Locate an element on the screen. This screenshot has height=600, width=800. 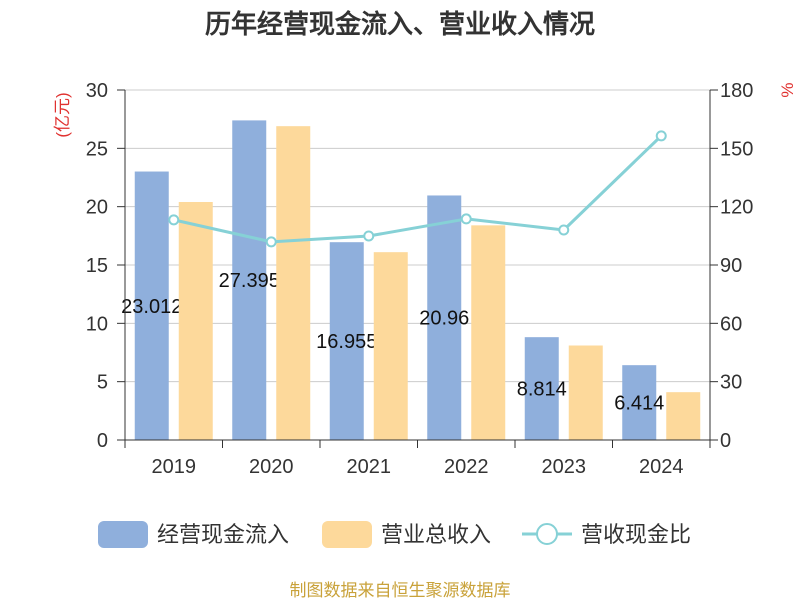
right-axis-tick-label: 60 is located at coordinates (731, 324).